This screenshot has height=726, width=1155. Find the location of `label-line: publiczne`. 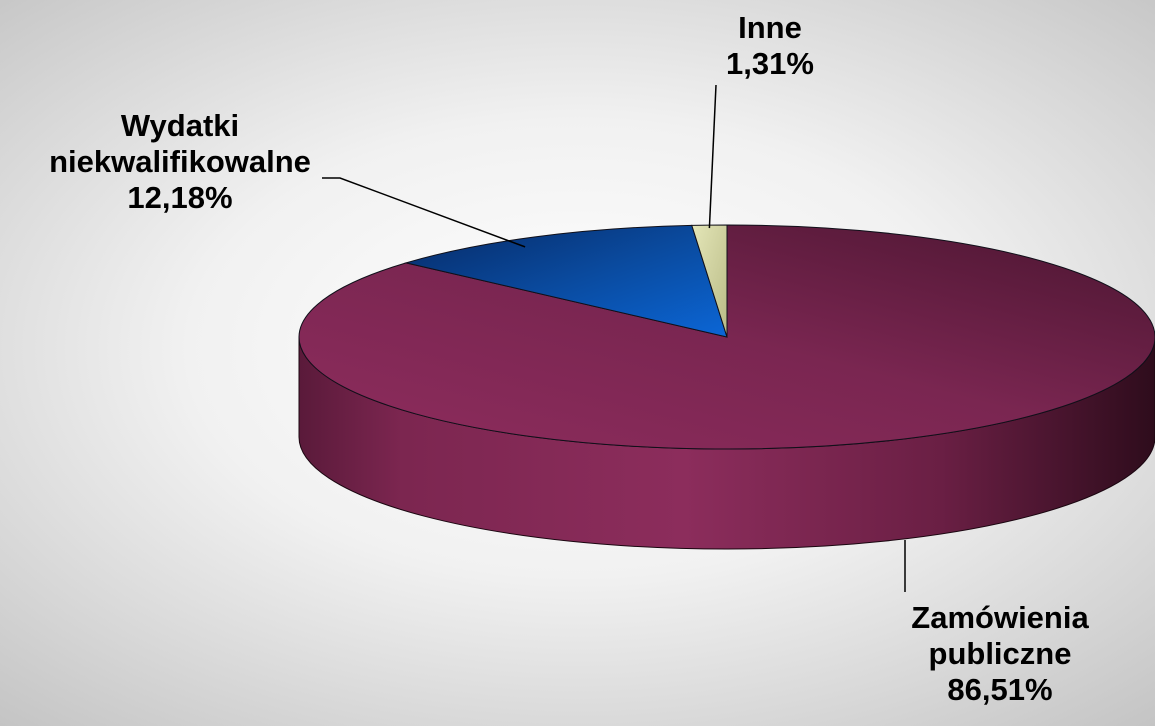

label-line: publiczne is located at coordinates (1000, 653).